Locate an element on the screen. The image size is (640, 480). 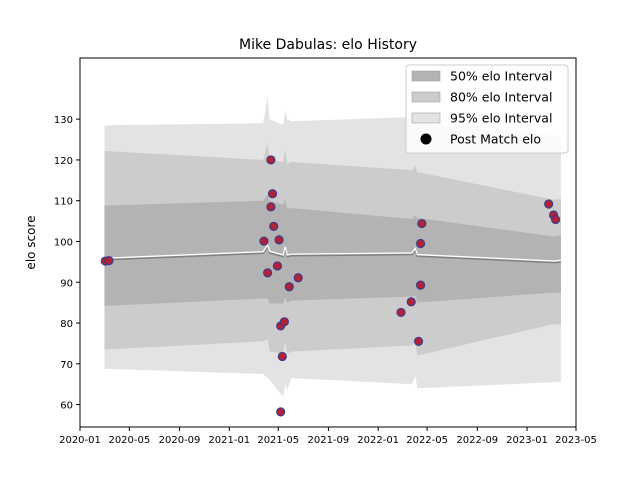
y-tick-label: 120 is located at coordinates (63, 161).